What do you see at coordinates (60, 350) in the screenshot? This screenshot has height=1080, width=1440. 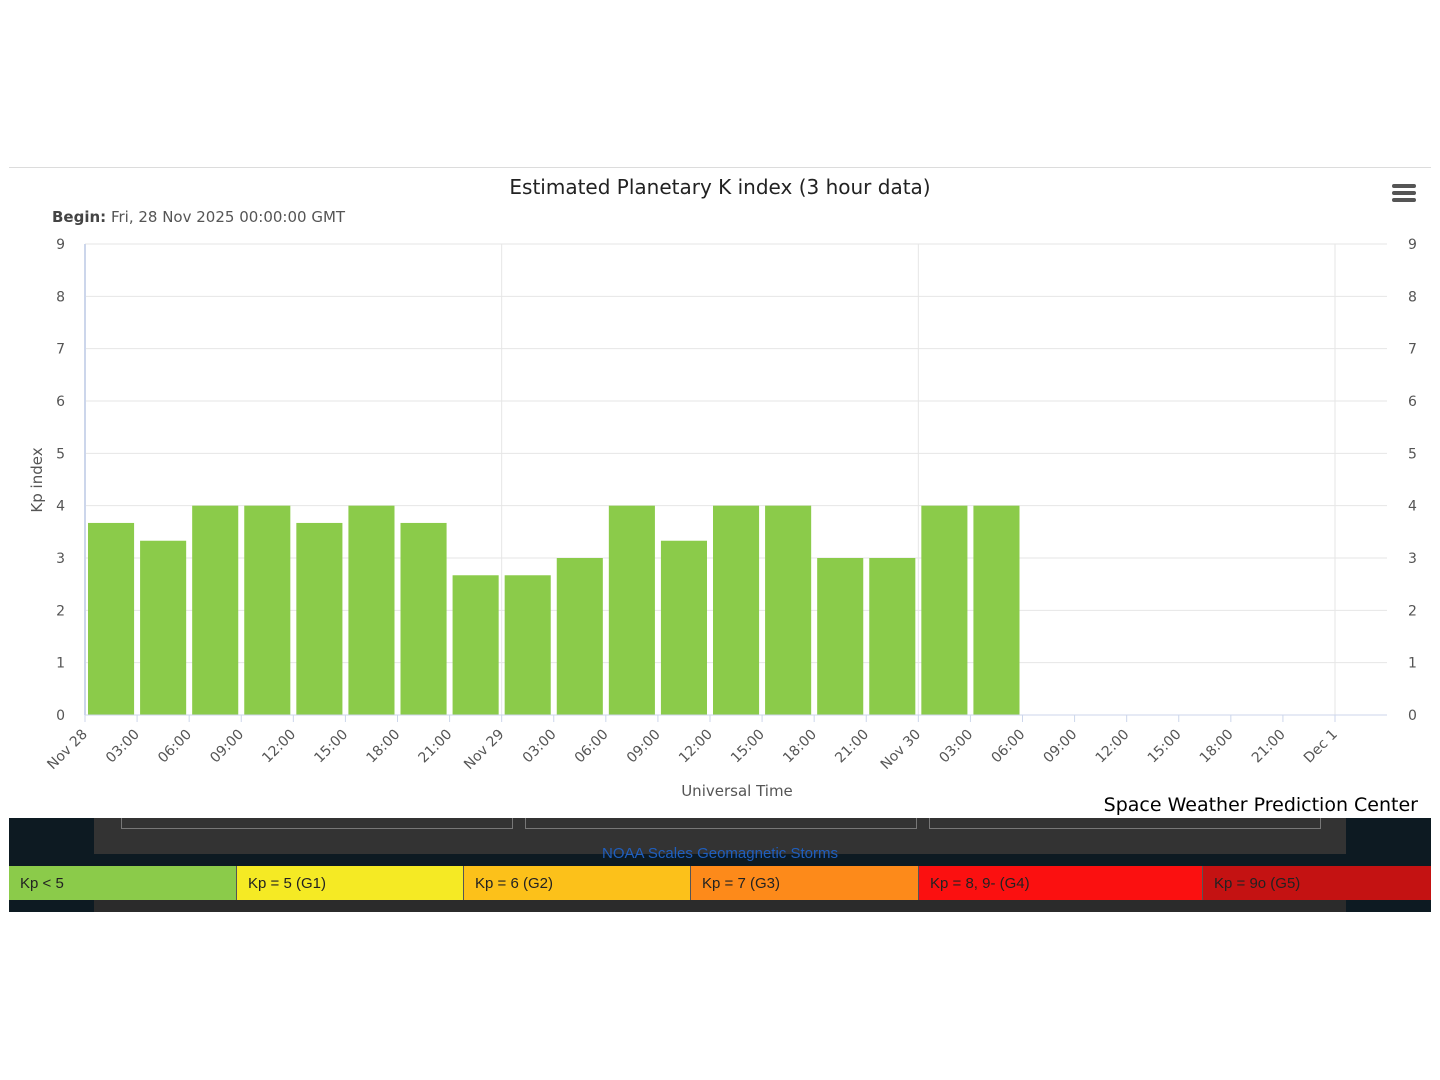 I see `y-tick-label-left: 7` at bounding box center [60, 350].